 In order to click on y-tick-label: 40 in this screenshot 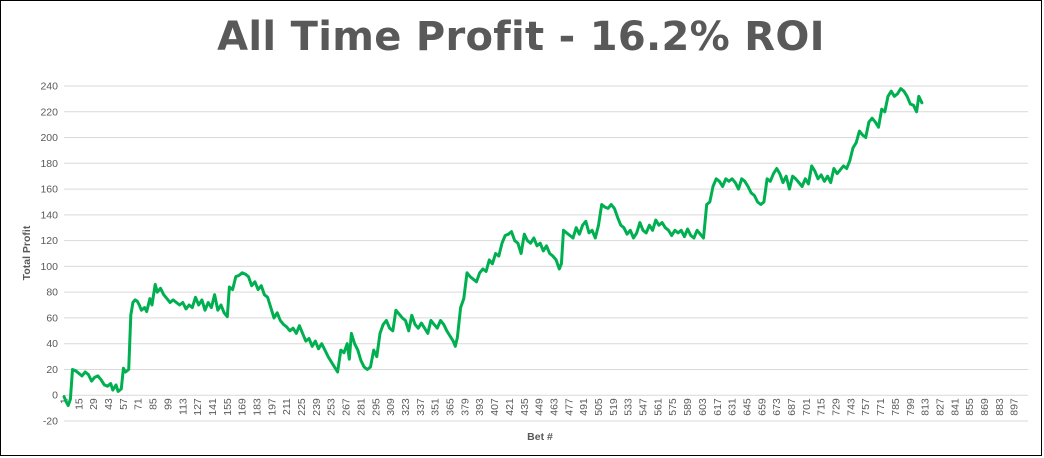, I will do `click(52, 344)`.